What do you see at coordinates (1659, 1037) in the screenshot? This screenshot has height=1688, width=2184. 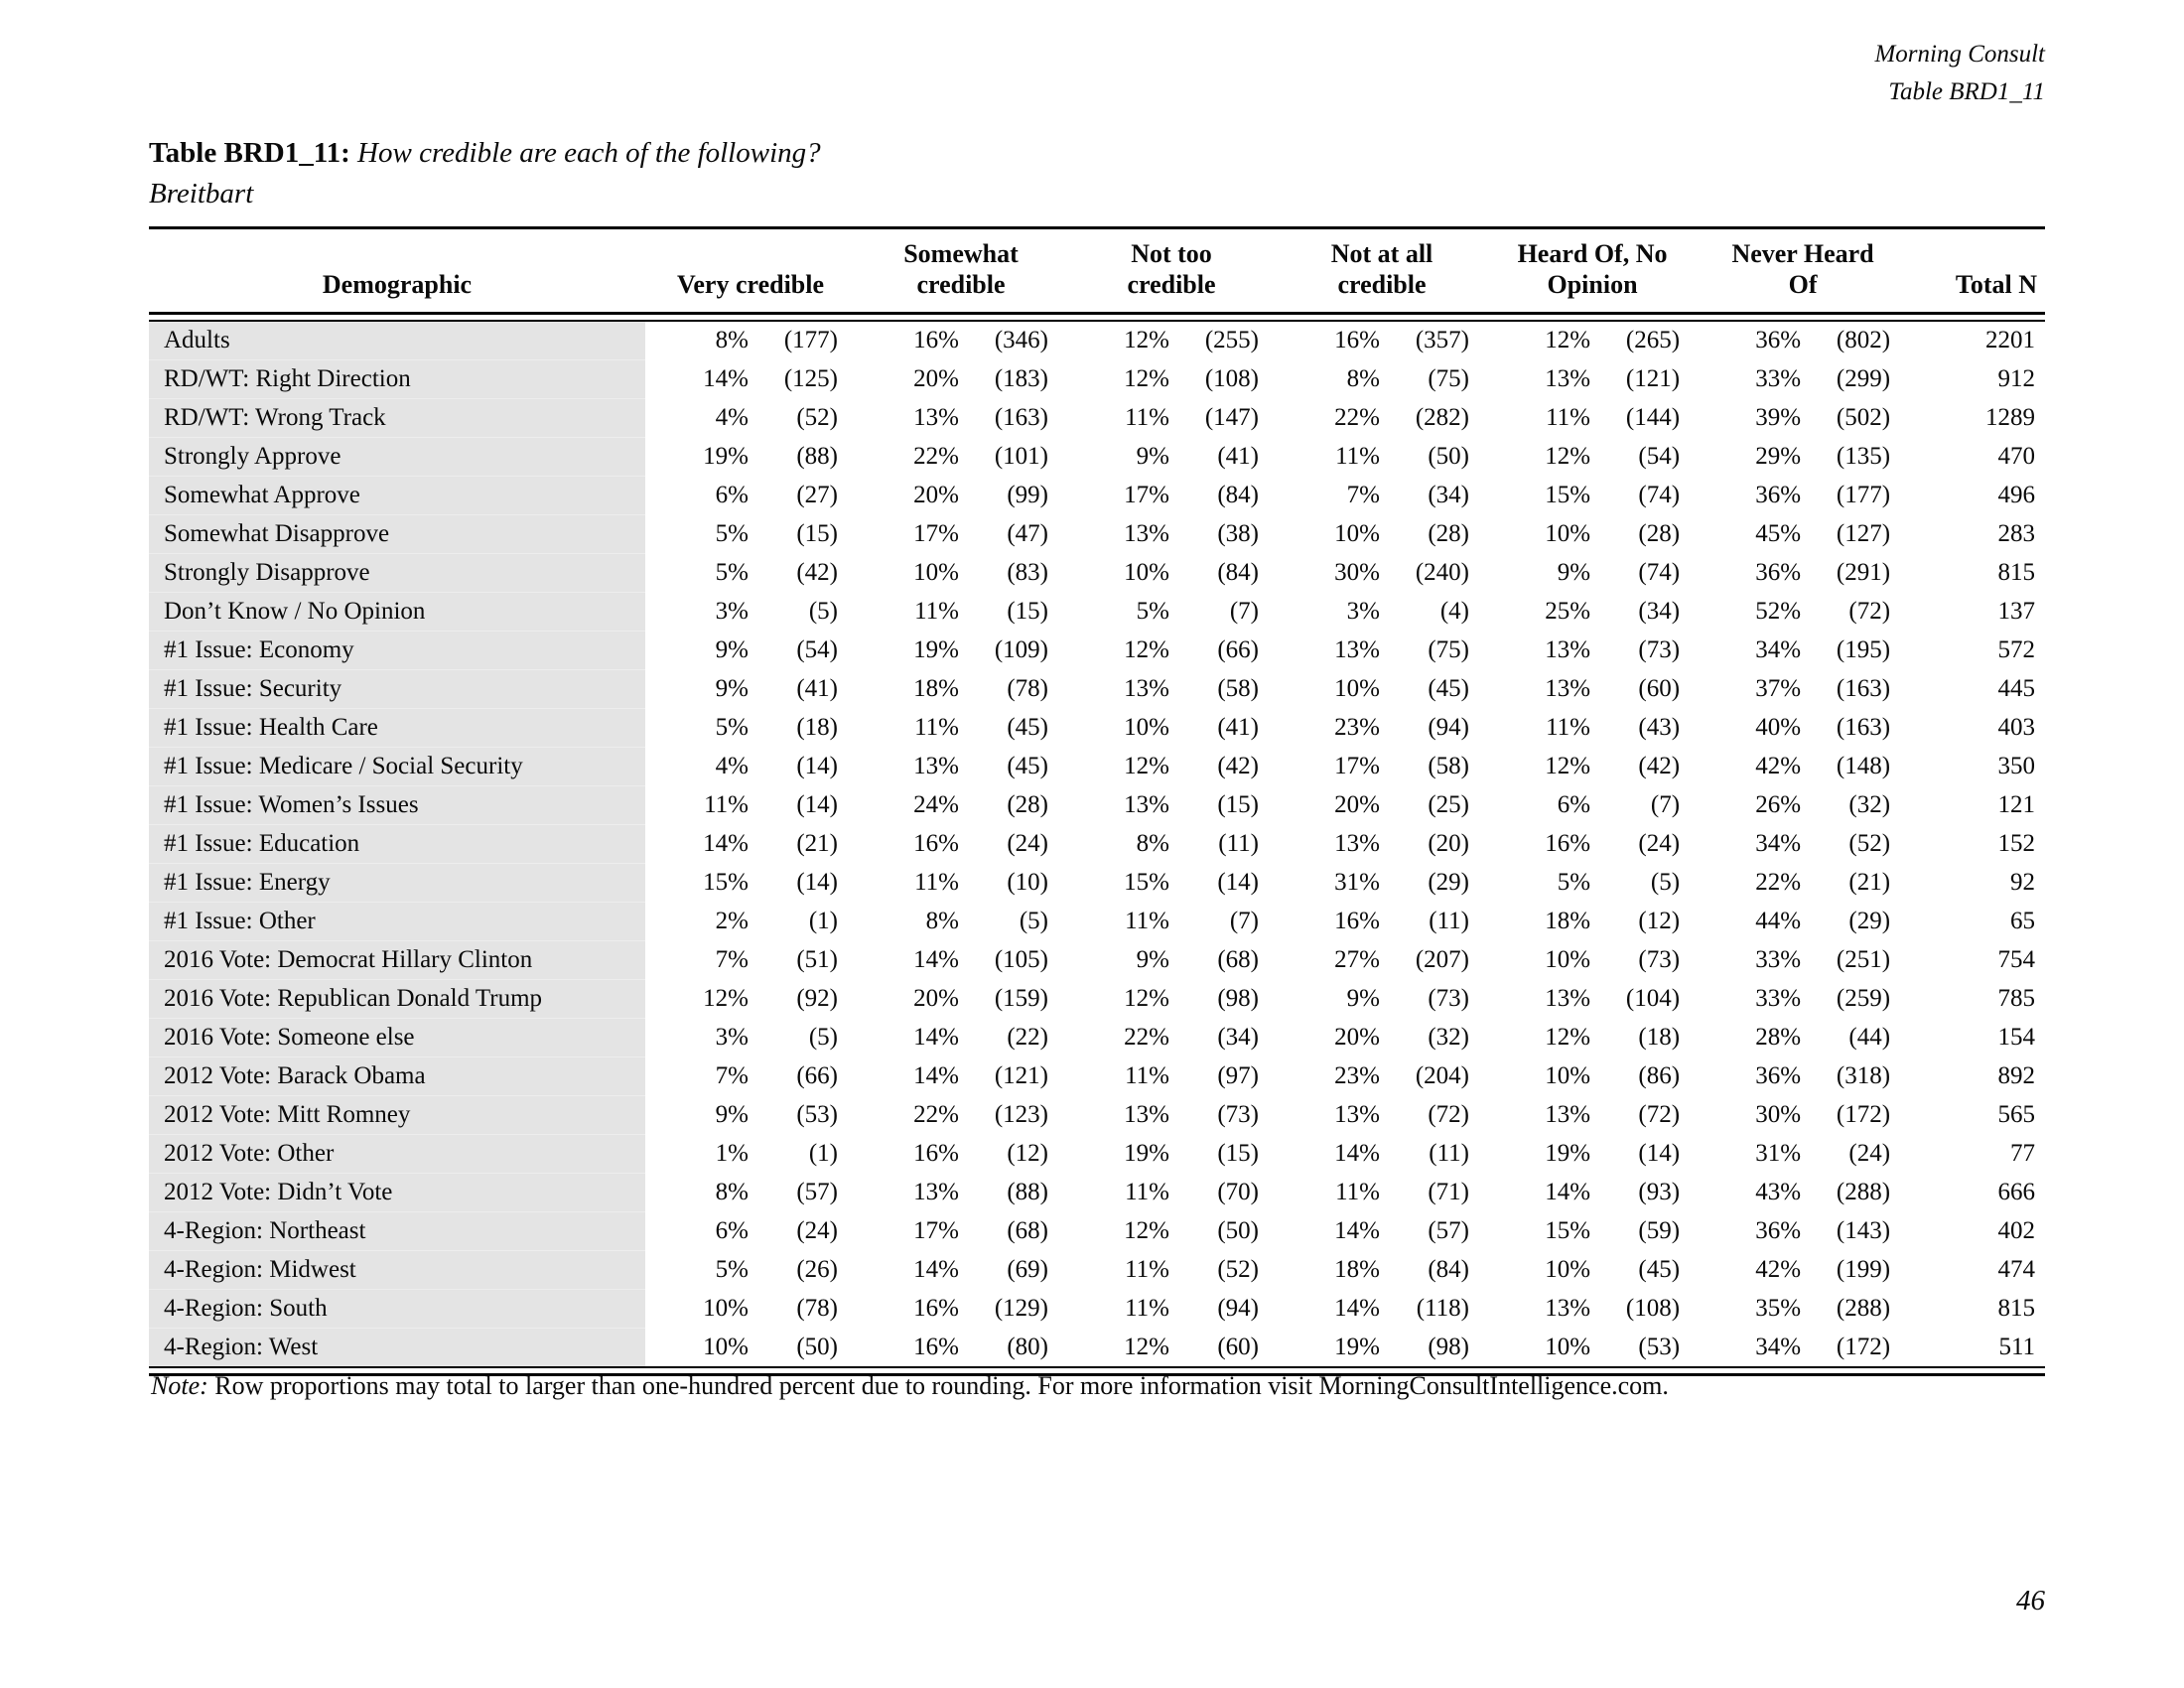 I see `cell-n: (18)` at bounding box center [1659, 1037].